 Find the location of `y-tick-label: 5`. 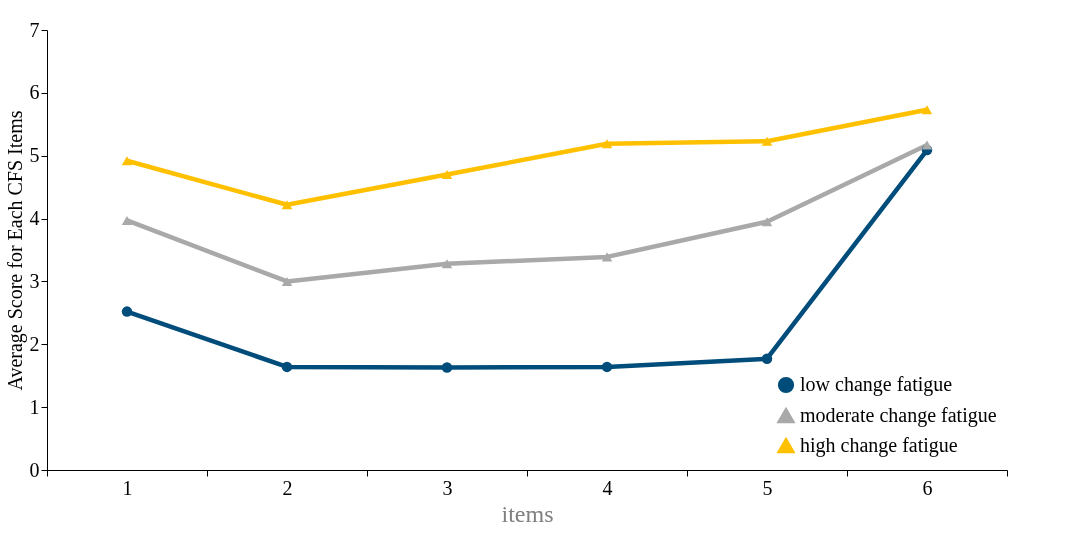

y-tick-label: 5 is located at coordinates (34, 155).